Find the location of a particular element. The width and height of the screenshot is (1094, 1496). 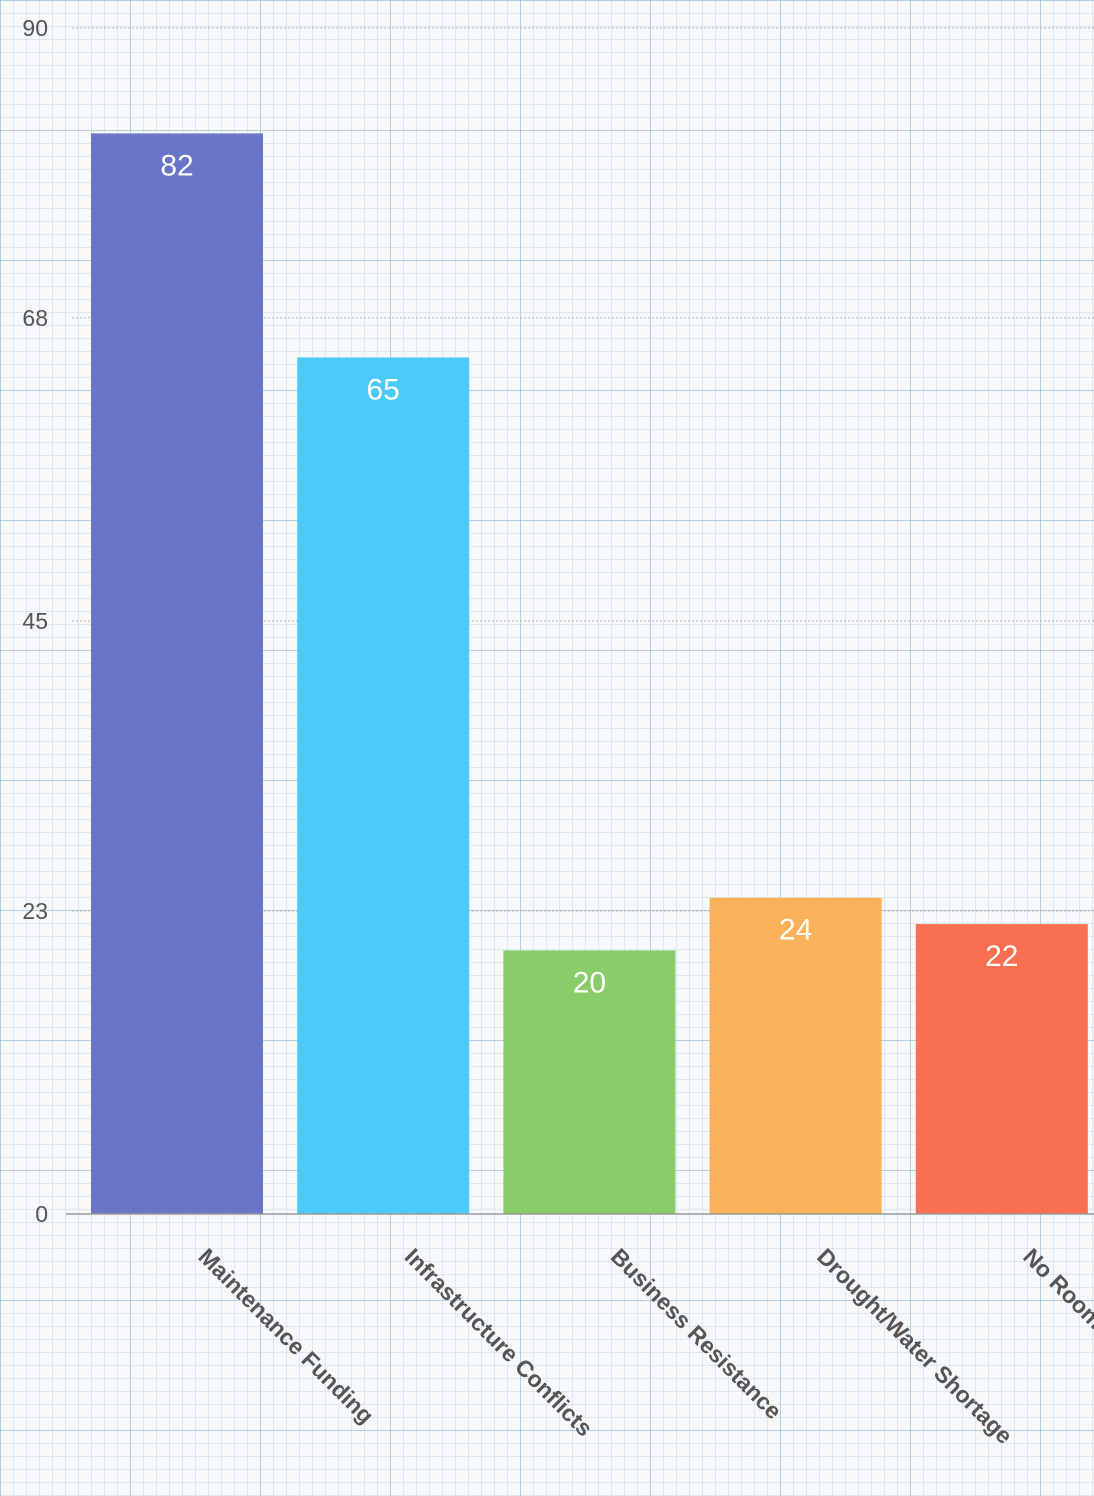

value-label-1: 65 is located at coordinates (383, 389).